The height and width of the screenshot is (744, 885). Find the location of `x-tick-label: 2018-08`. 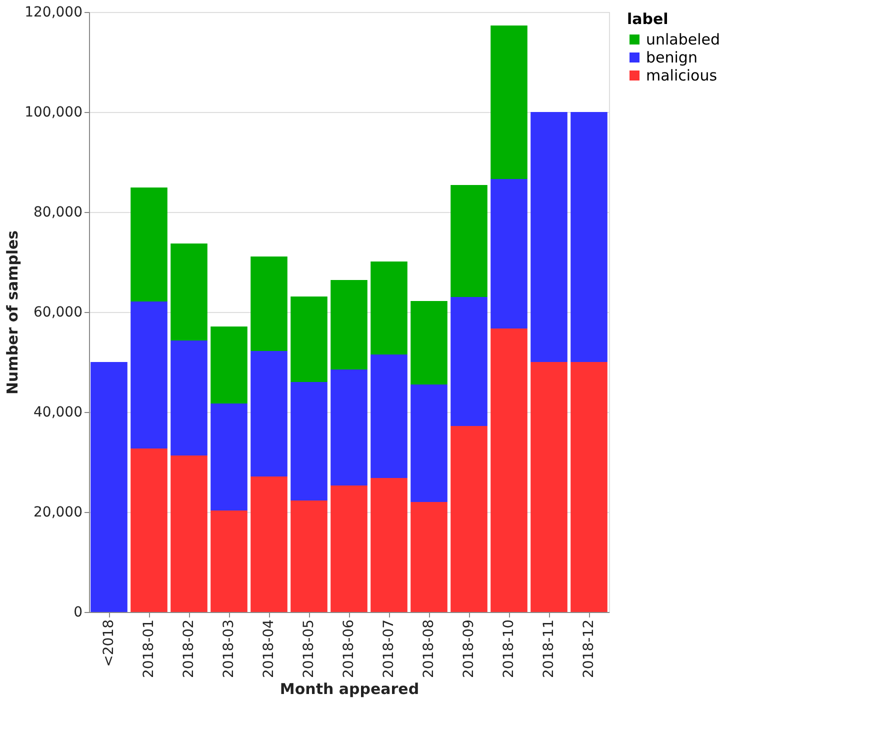

x-tick-label: 2018-08 is located at coordinates (429, 649).